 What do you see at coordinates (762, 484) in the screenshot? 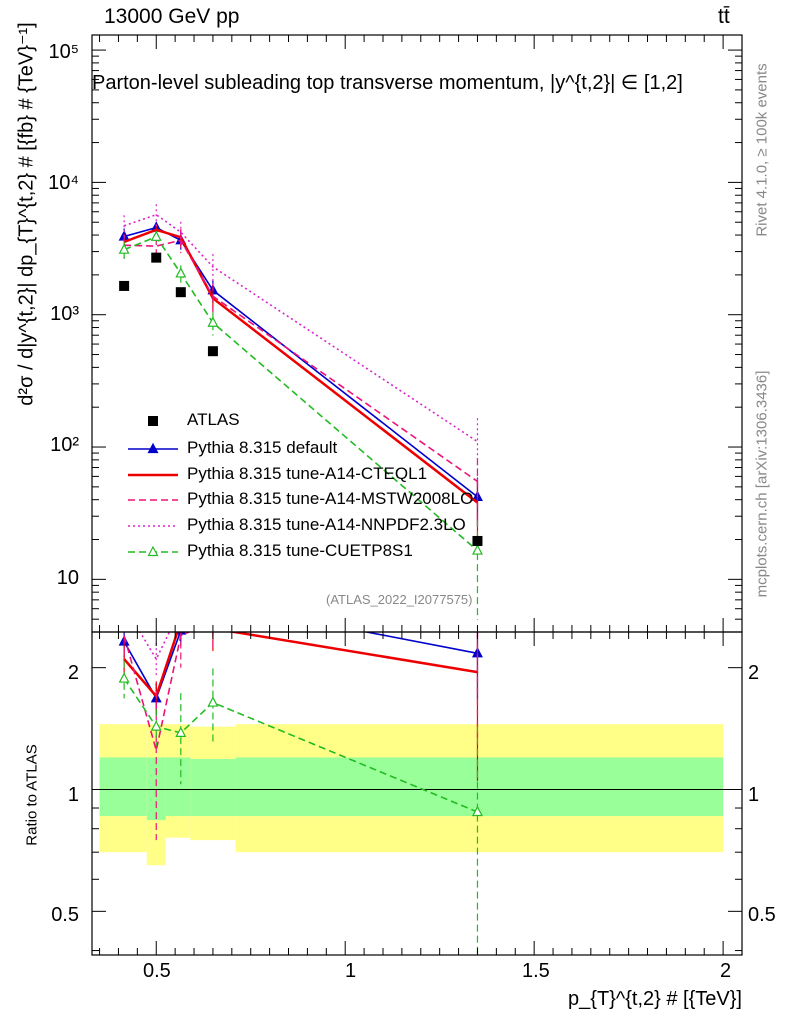
I see `source-label: mcplots.cern.ch [arXiv:1306.3436]` at bounding box center [762, 484].